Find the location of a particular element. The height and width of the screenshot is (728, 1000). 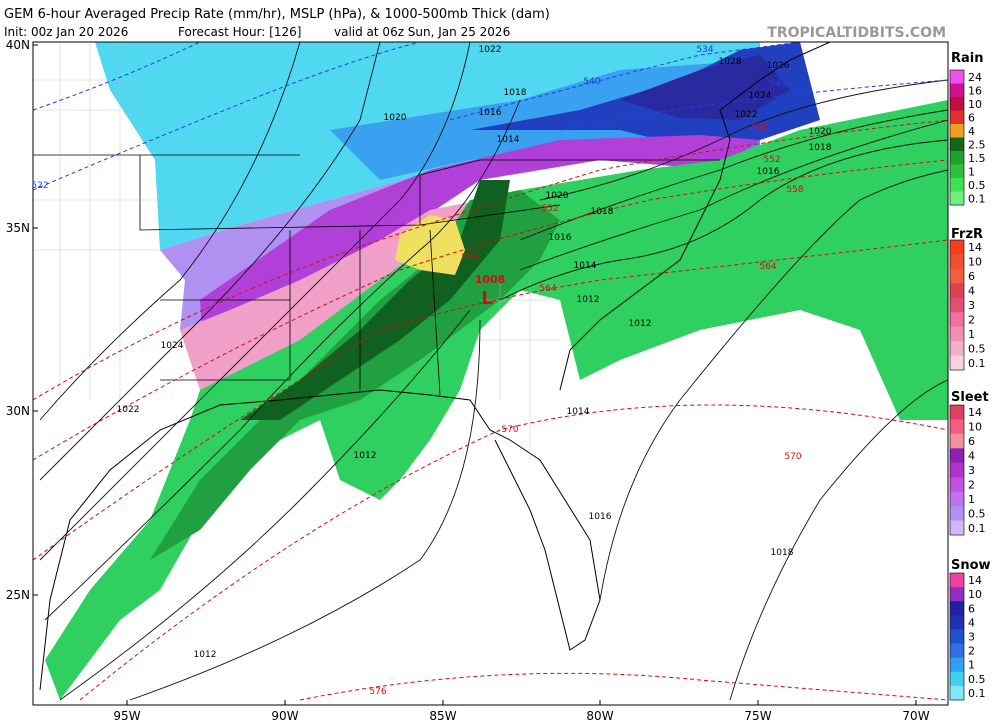

rain-yellow is located at coordinates (430, 245).